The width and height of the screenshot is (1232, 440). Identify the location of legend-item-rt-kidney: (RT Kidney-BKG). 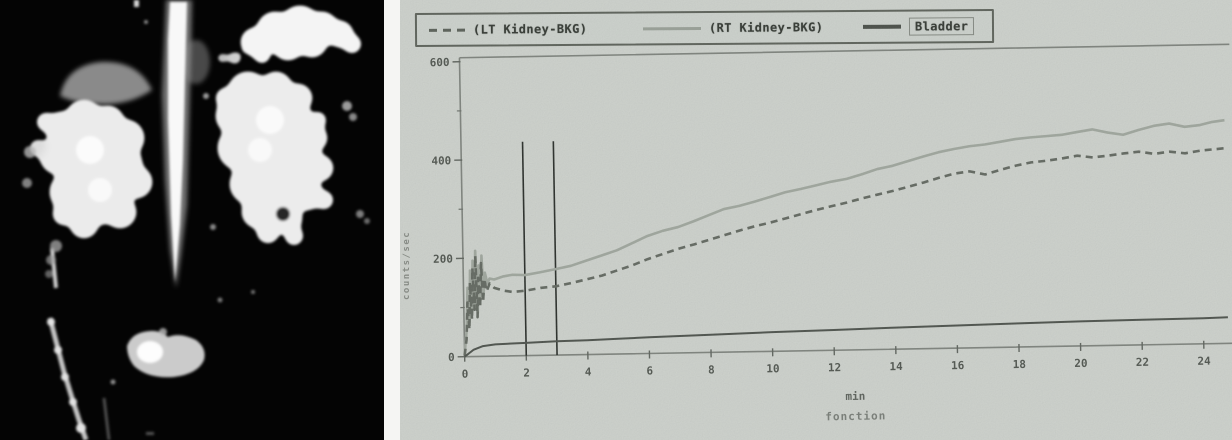
(733, 27).